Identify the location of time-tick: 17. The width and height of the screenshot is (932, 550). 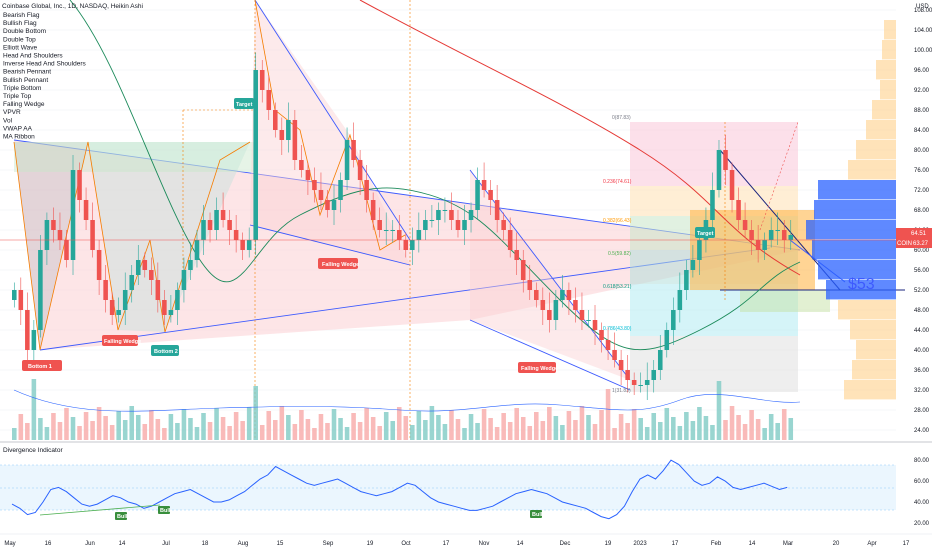
(906, 544).